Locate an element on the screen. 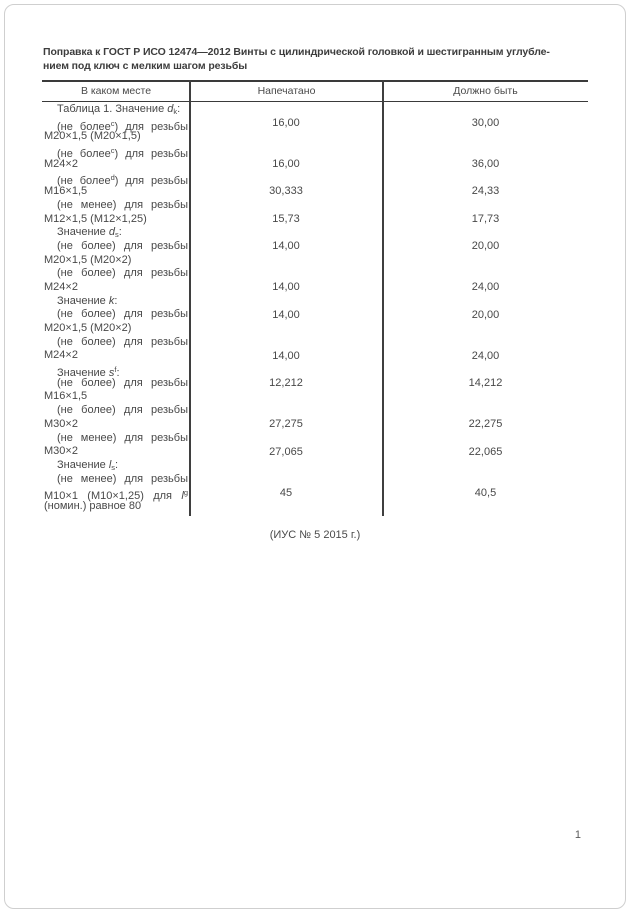  correct-value: 22,275 is located at coordinates (485, 424).